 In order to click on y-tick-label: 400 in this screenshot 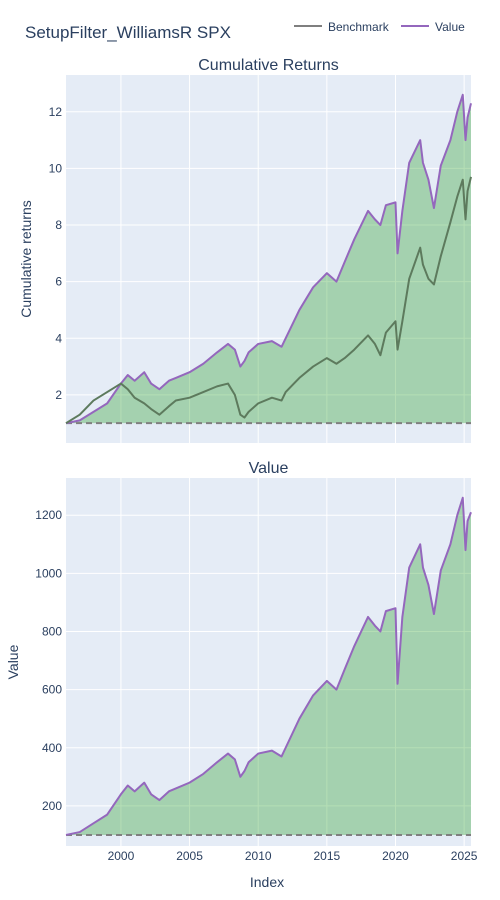, I will do `click(52, 748)`.